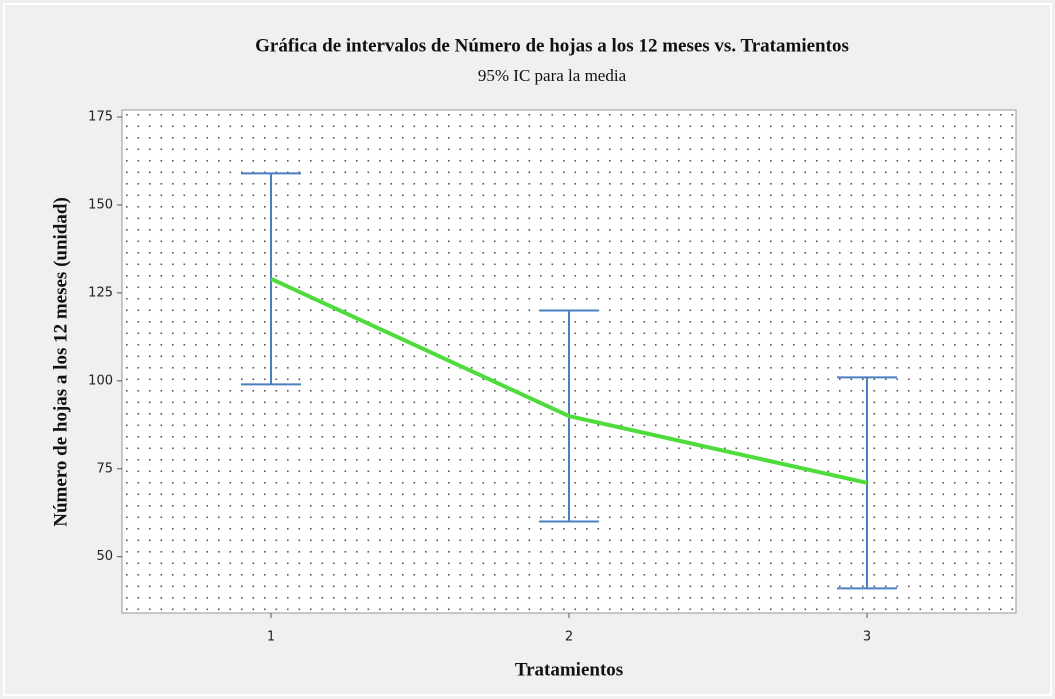  Describe the element at coordinates (104, 556) in the screenshot. I see `y-tick-label: 50` at that location.